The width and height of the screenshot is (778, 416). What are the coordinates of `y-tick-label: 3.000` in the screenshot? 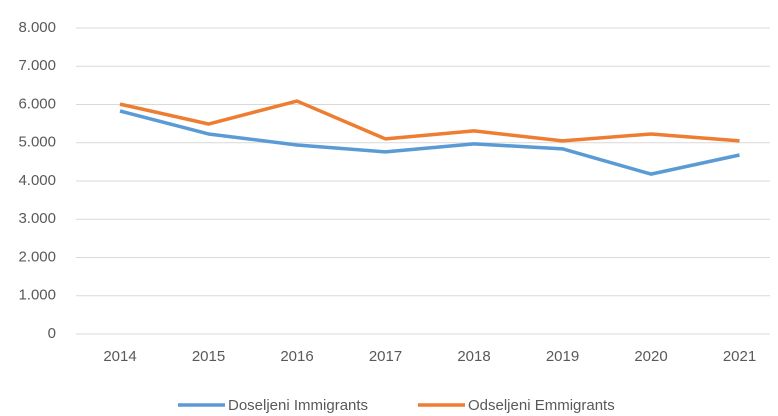 It's located at (37, 218).